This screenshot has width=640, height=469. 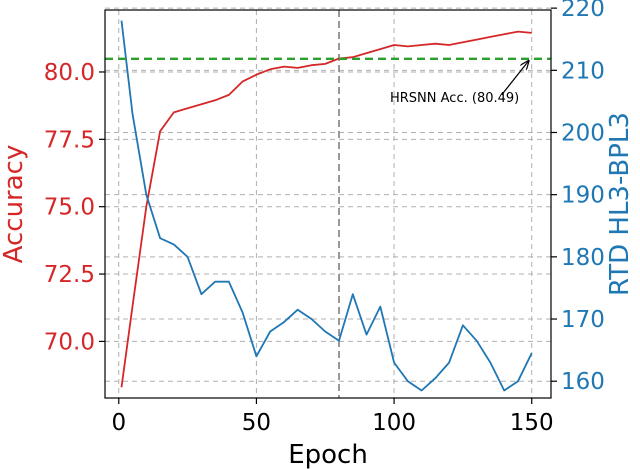 What do you see at coordinates (532, 423) in the screenshot?
I see `x-tick-label: 150` at bounding box center [532, 423].